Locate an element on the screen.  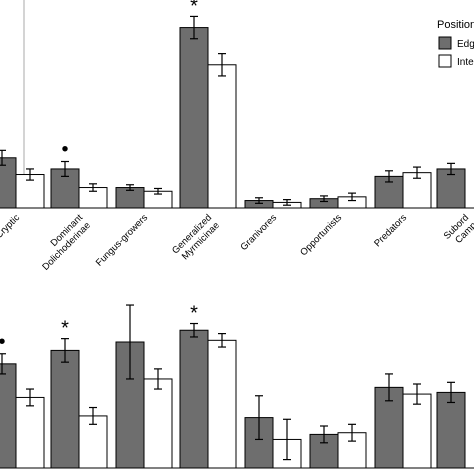
significance-mark-dominant-dolichoderinae: * is located at coordinates (65, 329).